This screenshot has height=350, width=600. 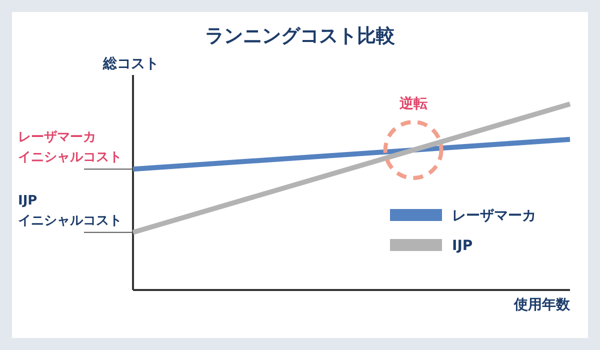 What do you see at coordinates (494, 216) in the screenshot?
I see `legend-label: レーザマーカ` at bounding box center [494, 216].